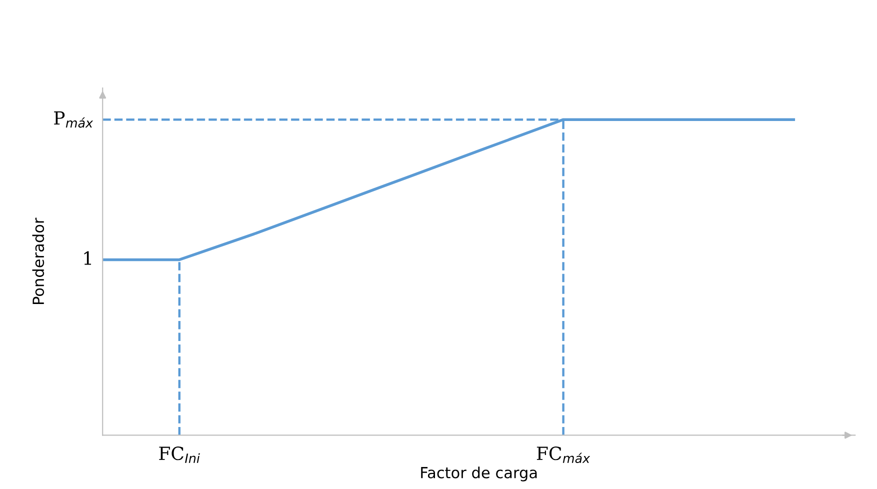 This screenshot has height=489, width=877. I want to click on ref-line-label: P$_{máx}$, so click(74, 119).